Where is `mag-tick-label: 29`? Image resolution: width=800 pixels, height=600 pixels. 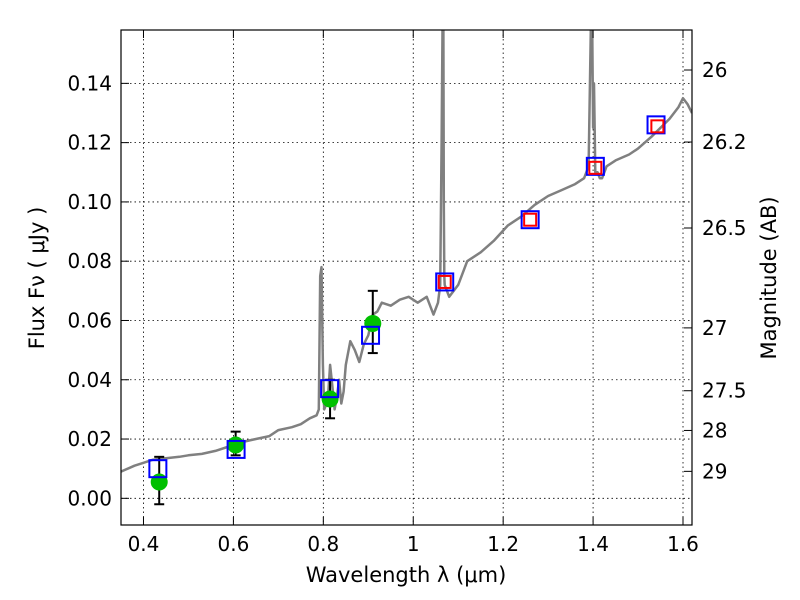
mag-tick-label: 29 is located at coordinates (714, 471).